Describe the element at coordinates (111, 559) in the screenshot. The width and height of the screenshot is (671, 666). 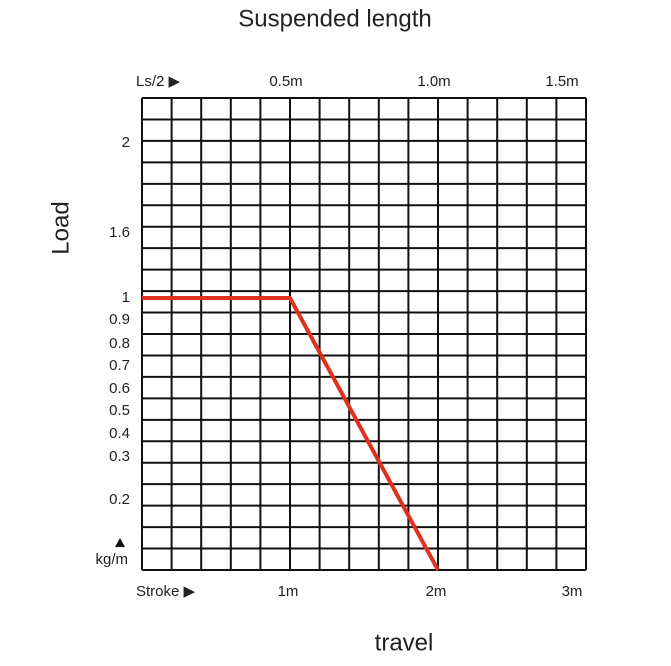
I see `y-unit-label: kg/m` at that location.